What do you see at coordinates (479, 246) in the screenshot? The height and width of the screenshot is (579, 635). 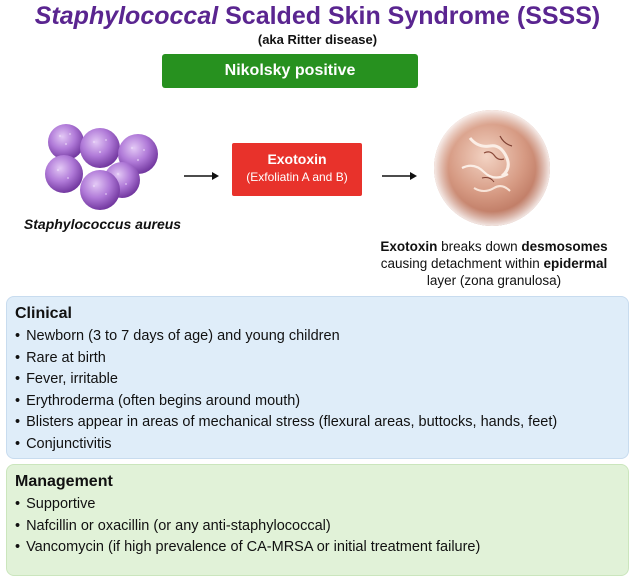 I see `caption-text: breaks down` at bounding box center [479, 246].